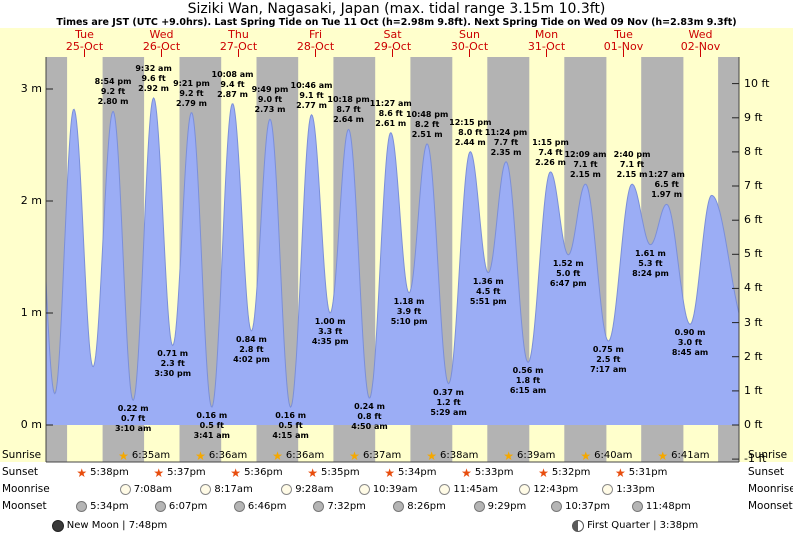  I want to click on first-quarter-icon, so click(578, 525).